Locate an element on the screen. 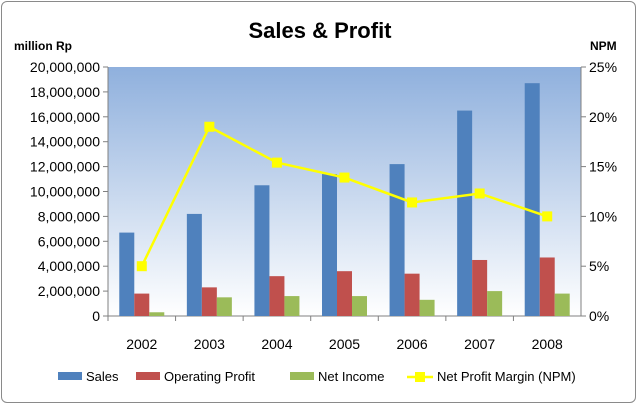 The width and height of the screenshot is (639, 406). y-tick-label: 2,000,000 is located at coordinates (69, 291).